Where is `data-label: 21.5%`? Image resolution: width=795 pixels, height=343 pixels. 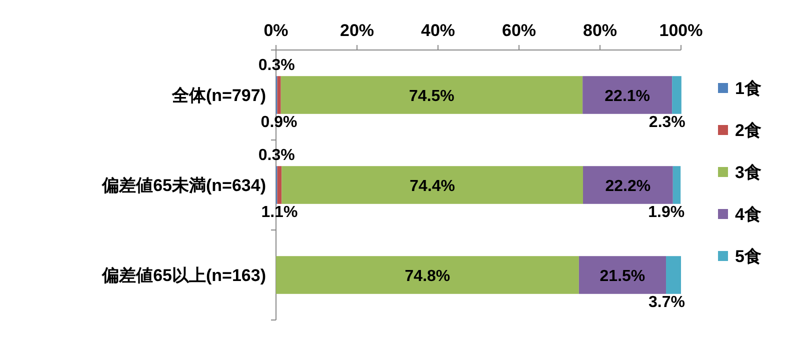 data-label: 21.5% is located at coordinates (623, 276).